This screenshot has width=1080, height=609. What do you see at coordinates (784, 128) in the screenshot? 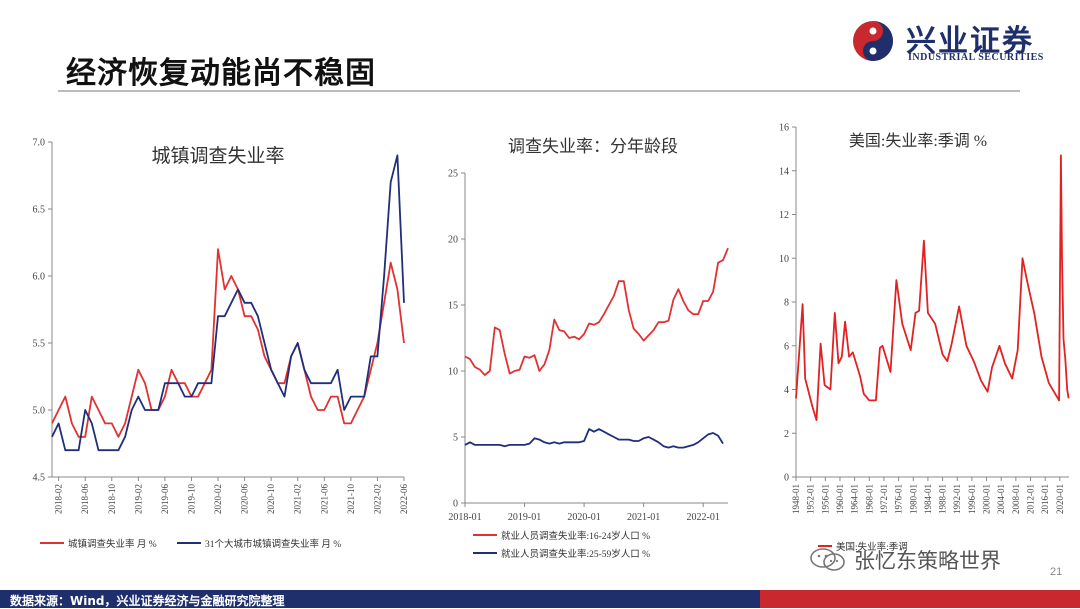
I see `y-tick-label: 16` at bounding box center [784, 128].